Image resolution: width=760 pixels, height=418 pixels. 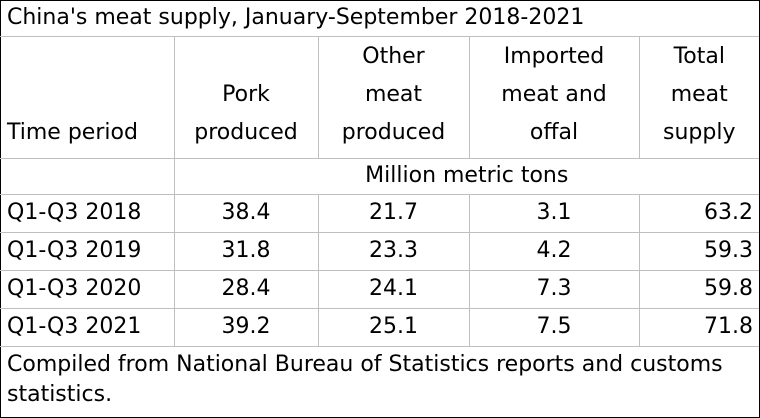 What do you see at coordinates (553, 251) in the screenshot?
I see `cell-imported: 4.2` at bounding box center [553, 251].